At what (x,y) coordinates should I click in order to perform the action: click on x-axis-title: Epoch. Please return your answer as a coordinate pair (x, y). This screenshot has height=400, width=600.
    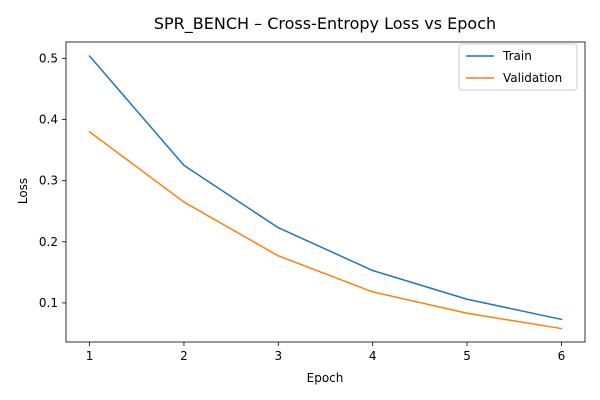
    Looking at the image, I should click on (325, 378).